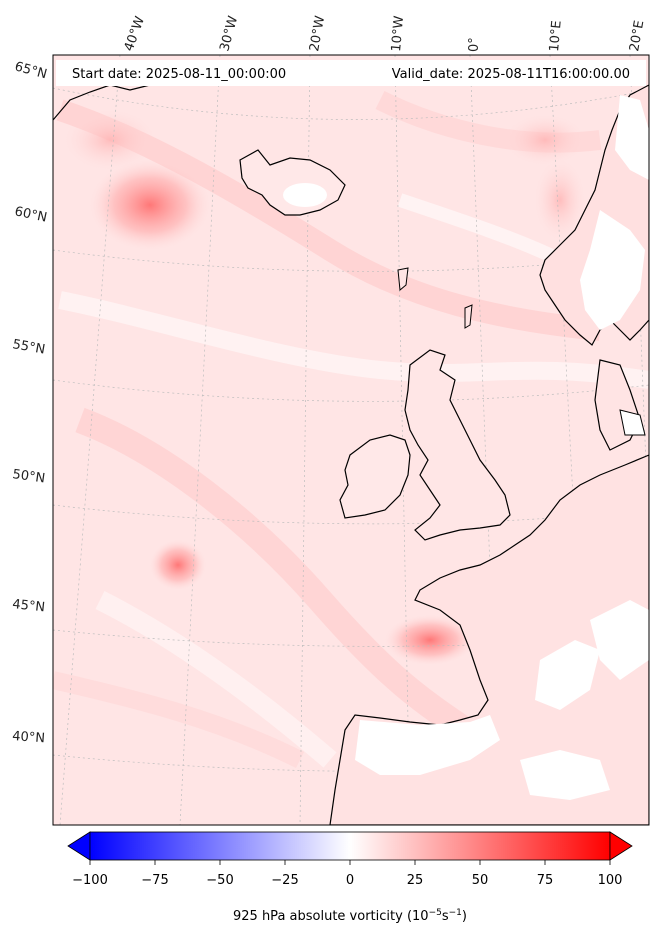 The image size is (659, 936). Describe the element at coordinates (637, 35) in the screenshot. I see `lon-label-20e: 20°E` at that location.